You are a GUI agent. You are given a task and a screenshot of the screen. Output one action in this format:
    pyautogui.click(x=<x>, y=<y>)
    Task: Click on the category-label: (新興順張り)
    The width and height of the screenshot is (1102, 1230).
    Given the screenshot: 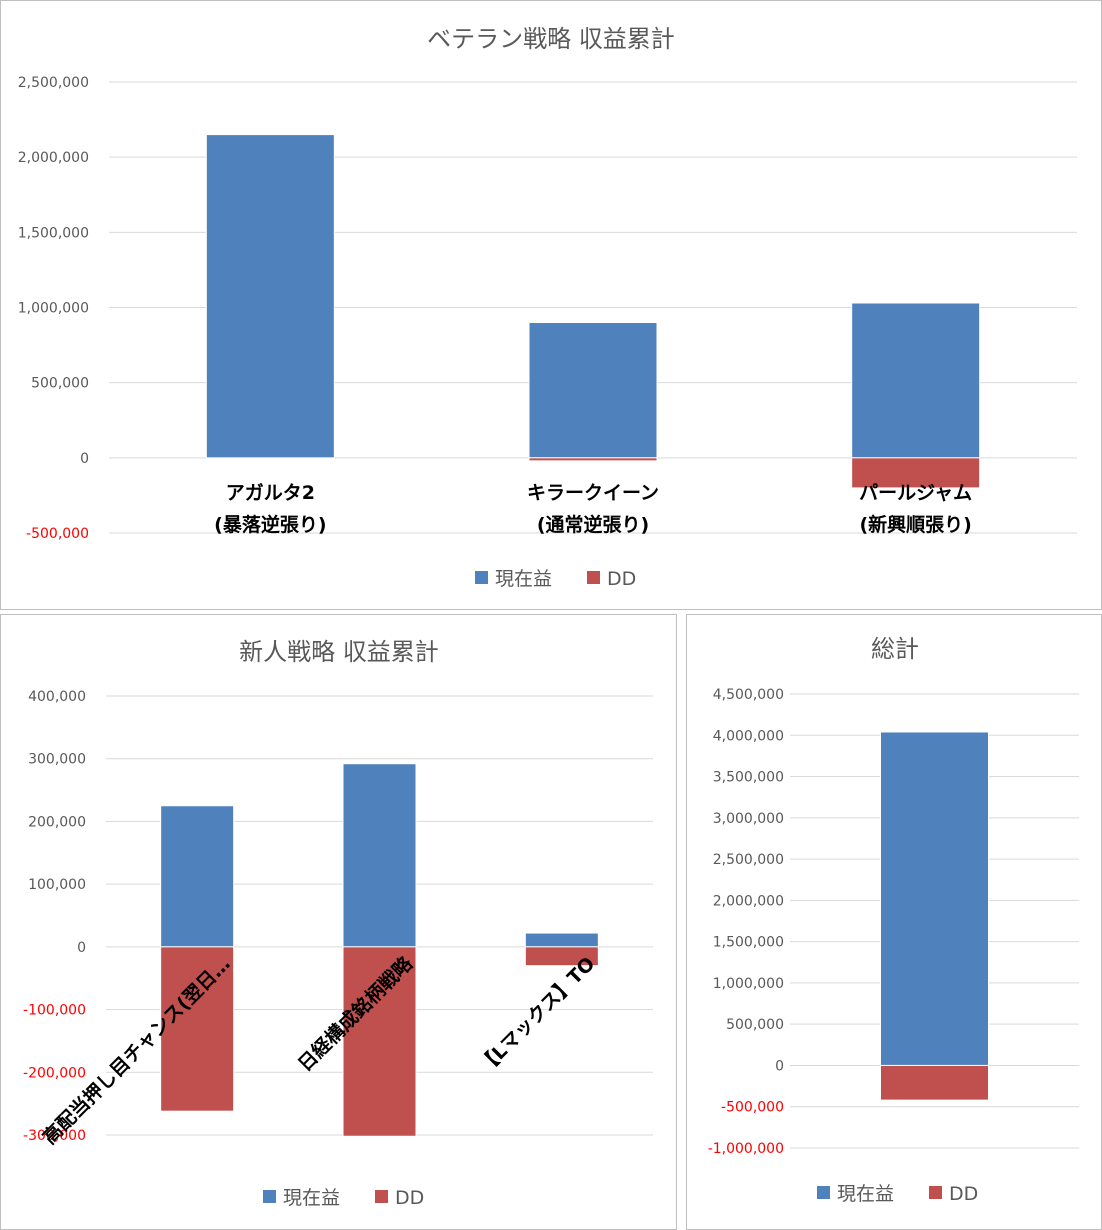 What is the action you would take?
    pyautogui.click(x=915, y=524)
    